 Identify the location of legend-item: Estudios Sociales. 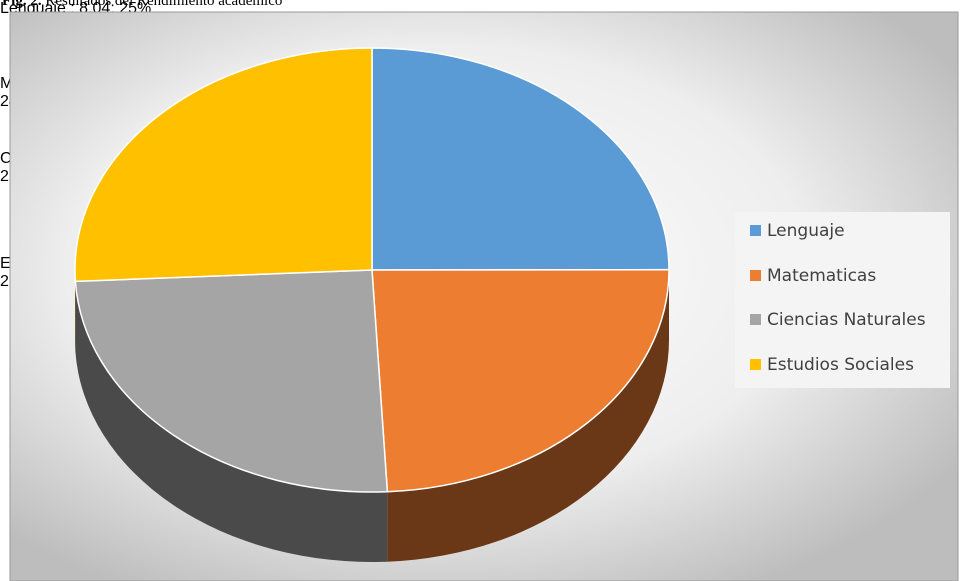
(832, 365).